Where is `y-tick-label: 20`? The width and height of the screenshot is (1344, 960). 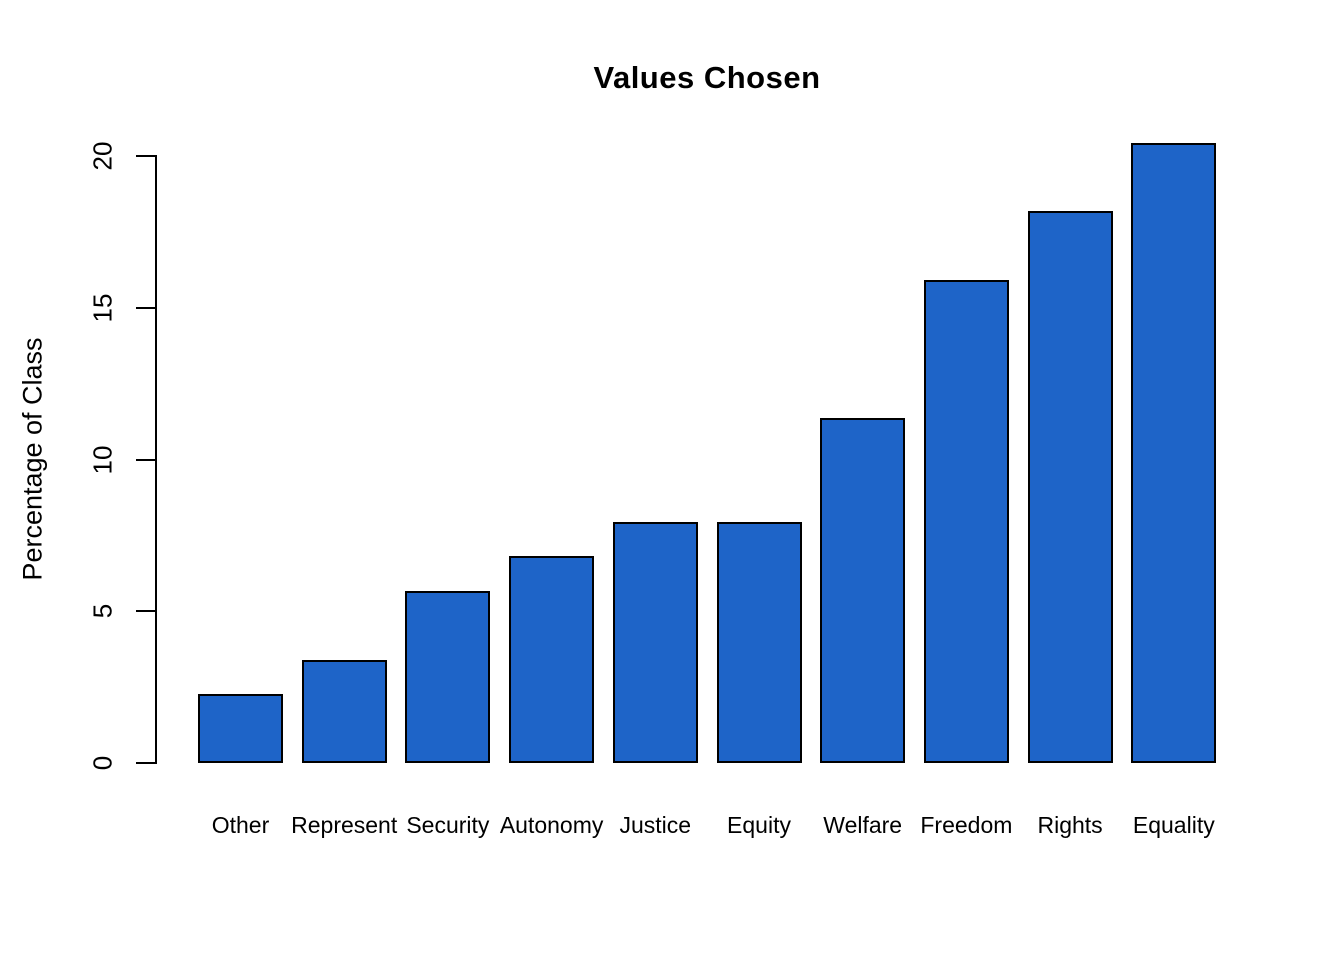 y-tick-label: 20 is located at coordinates (102, 156).